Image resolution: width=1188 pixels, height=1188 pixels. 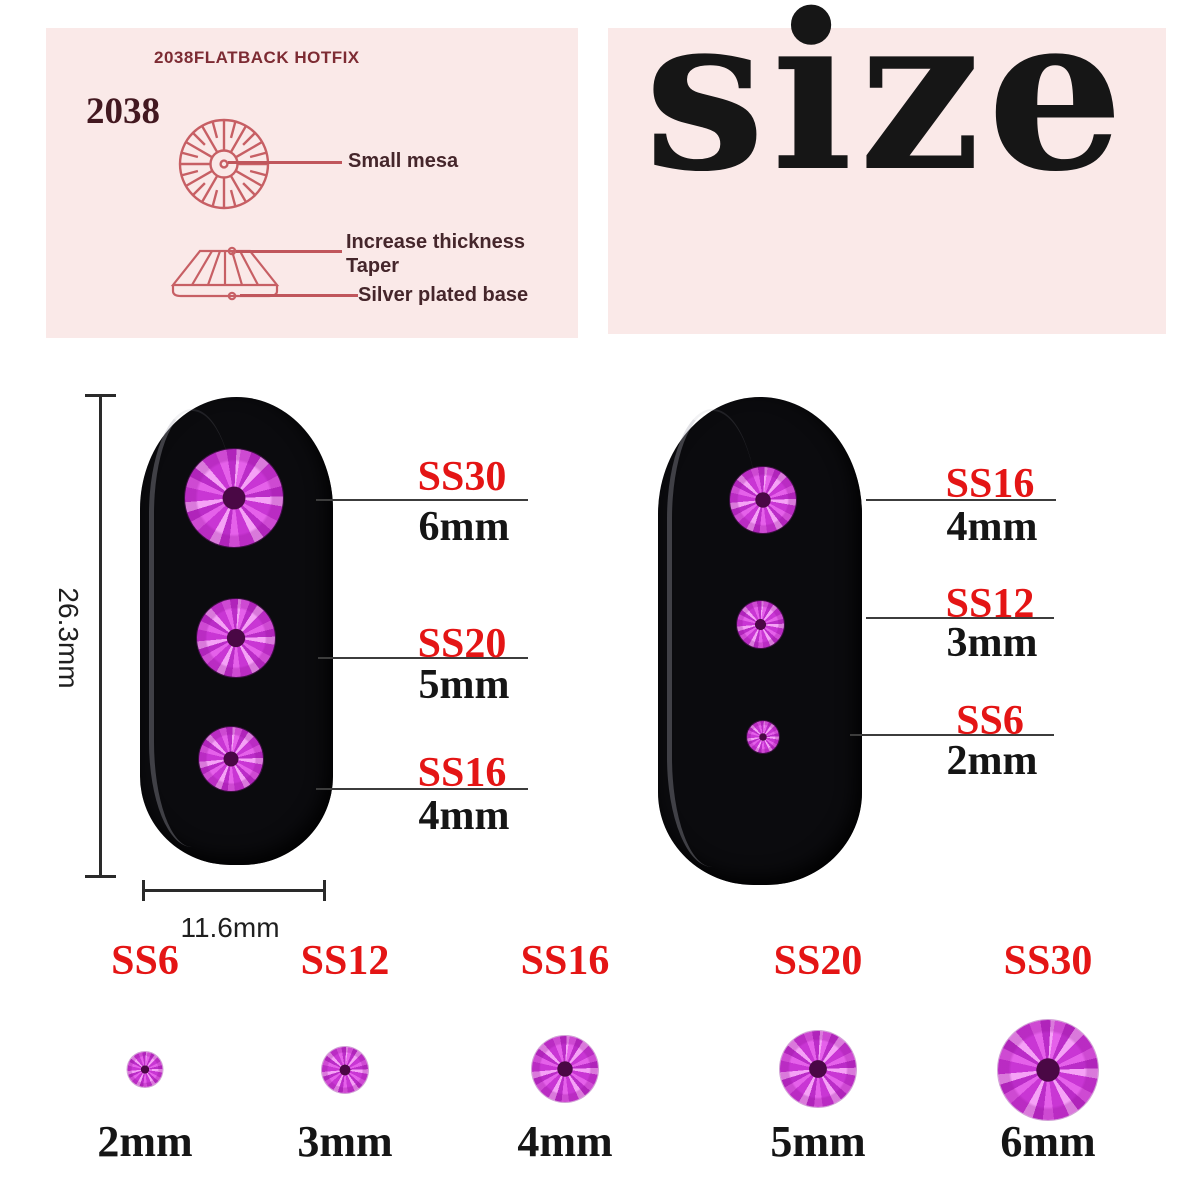 I want to click on callout-line-ss20, so click(x=423, y=658).